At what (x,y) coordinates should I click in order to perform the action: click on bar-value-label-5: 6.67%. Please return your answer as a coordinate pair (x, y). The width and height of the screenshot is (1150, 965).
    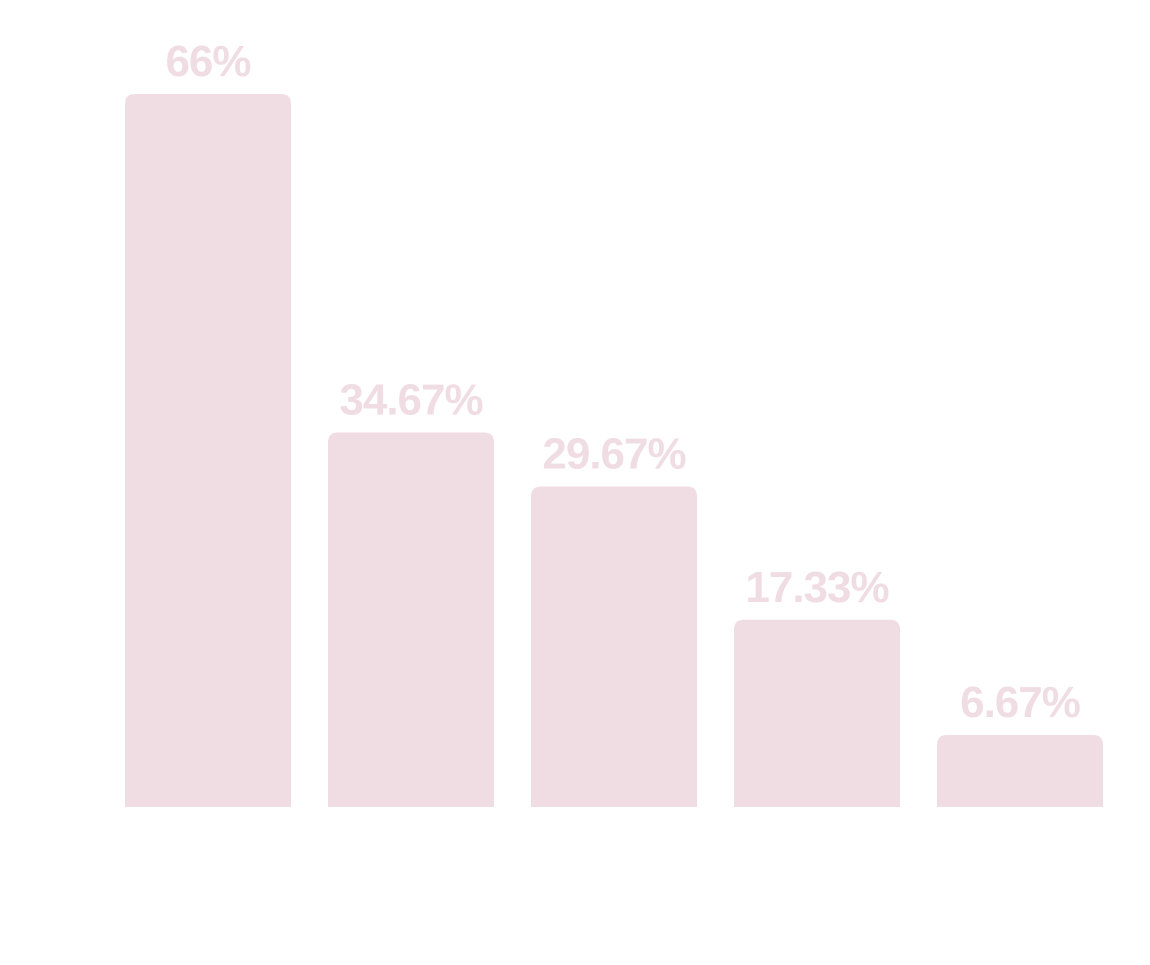
    Looking at the image, I should click on (1020, 702).